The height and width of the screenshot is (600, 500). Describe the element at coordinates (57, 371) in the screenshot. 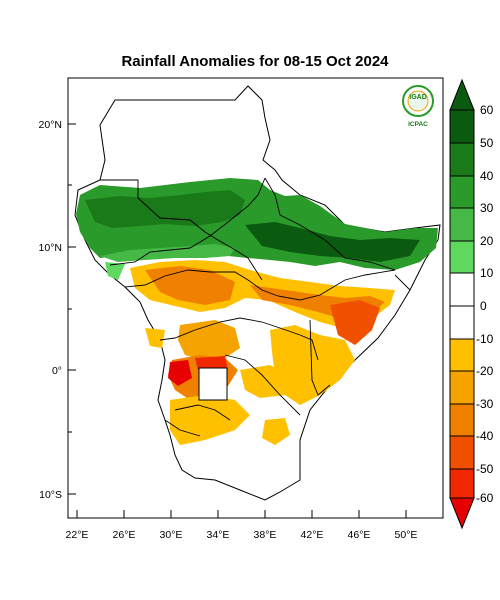

I see `lat-label: 0°` at that location.